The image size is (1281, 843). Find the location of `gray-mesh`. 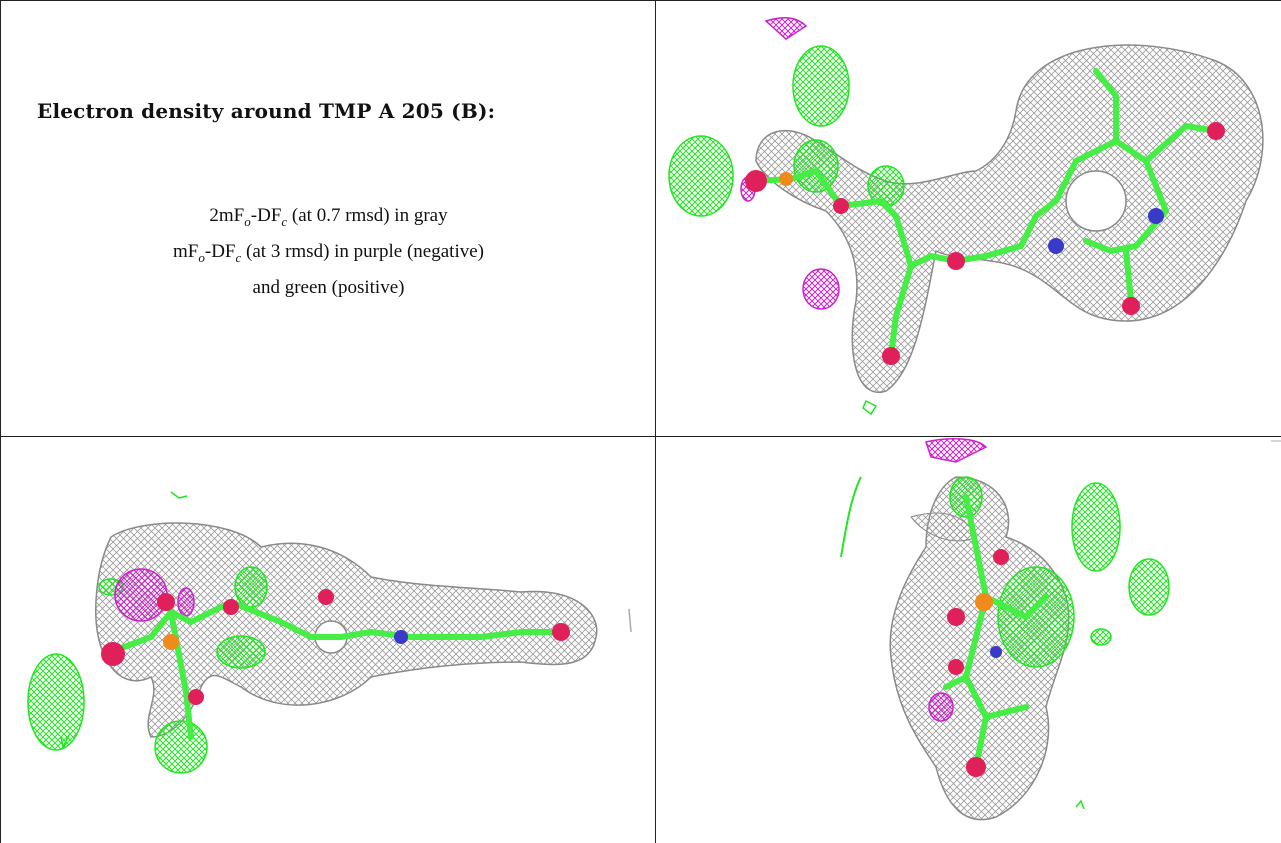

gray-mesh is located at coordinates (979, 648).